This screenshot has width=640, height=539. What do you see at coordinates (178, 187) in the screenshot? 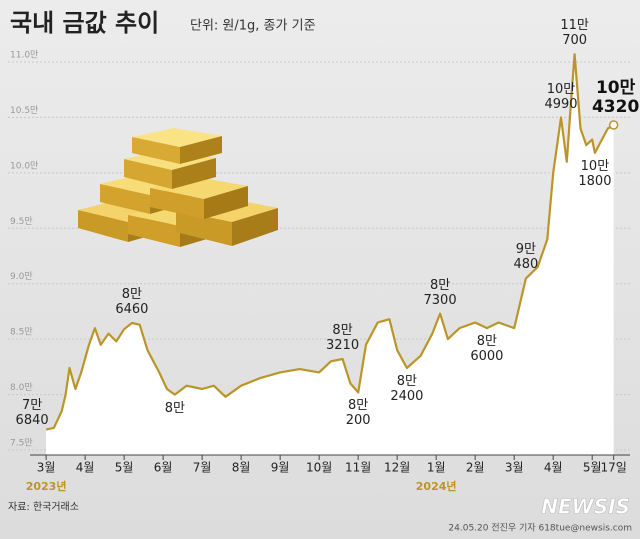
I see `gold-bars` at bounding box center [178, 187].